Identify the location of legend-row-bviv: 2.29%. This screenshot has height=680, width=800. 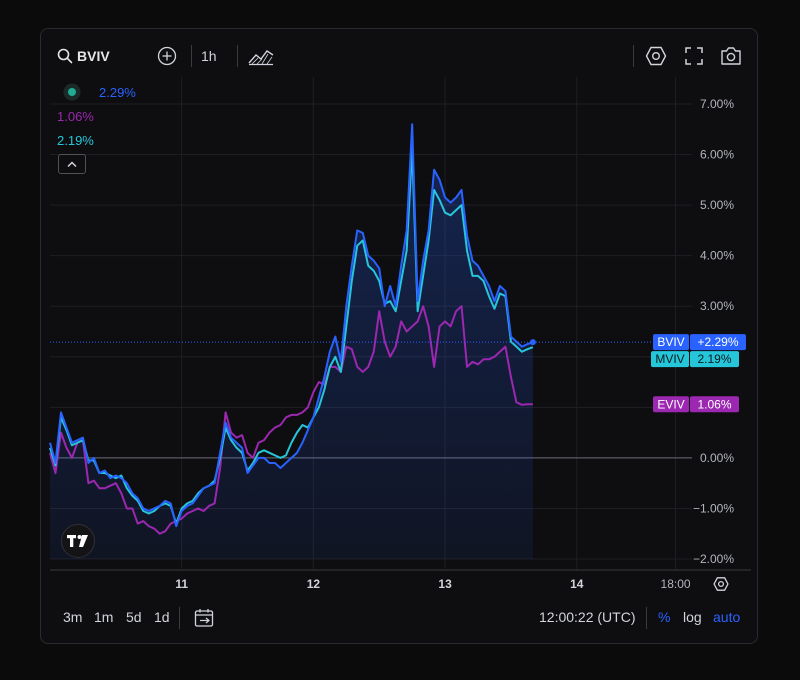
(99, 92).